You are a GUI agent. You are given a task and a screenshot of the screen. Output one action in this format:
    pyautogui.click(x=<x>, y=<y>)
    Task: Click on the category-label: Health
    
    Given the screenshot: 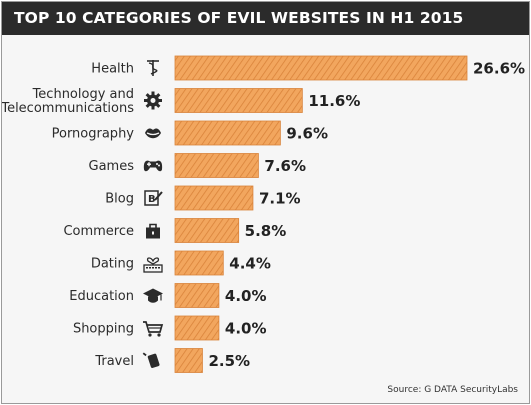 What is the action you would take?
    pyautogui.click(x=112, y=69)
    